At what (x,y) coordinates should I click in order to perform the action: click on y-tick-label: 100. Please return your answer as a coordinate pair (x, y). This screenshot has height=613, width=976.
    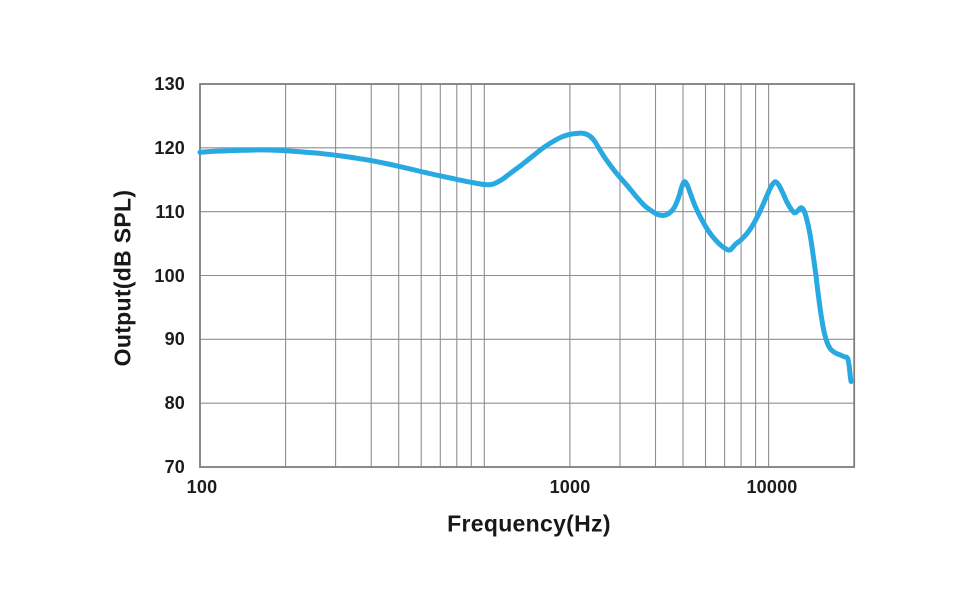
    Looking at the image, I should click on (169, 276).